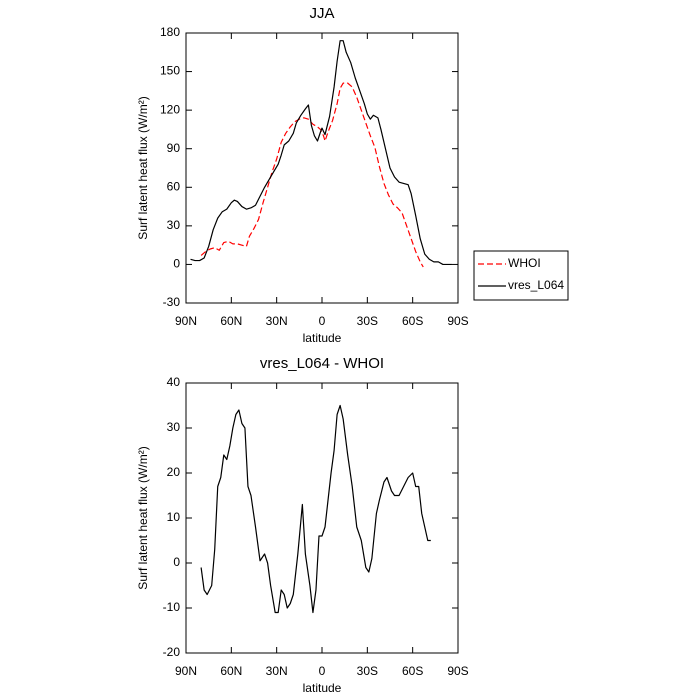 The height and width of the screenshot is (700, 700). Describe the element at coordinates (536, 285) in the screenshot. I see `legend-label: vres_L064` at that location.